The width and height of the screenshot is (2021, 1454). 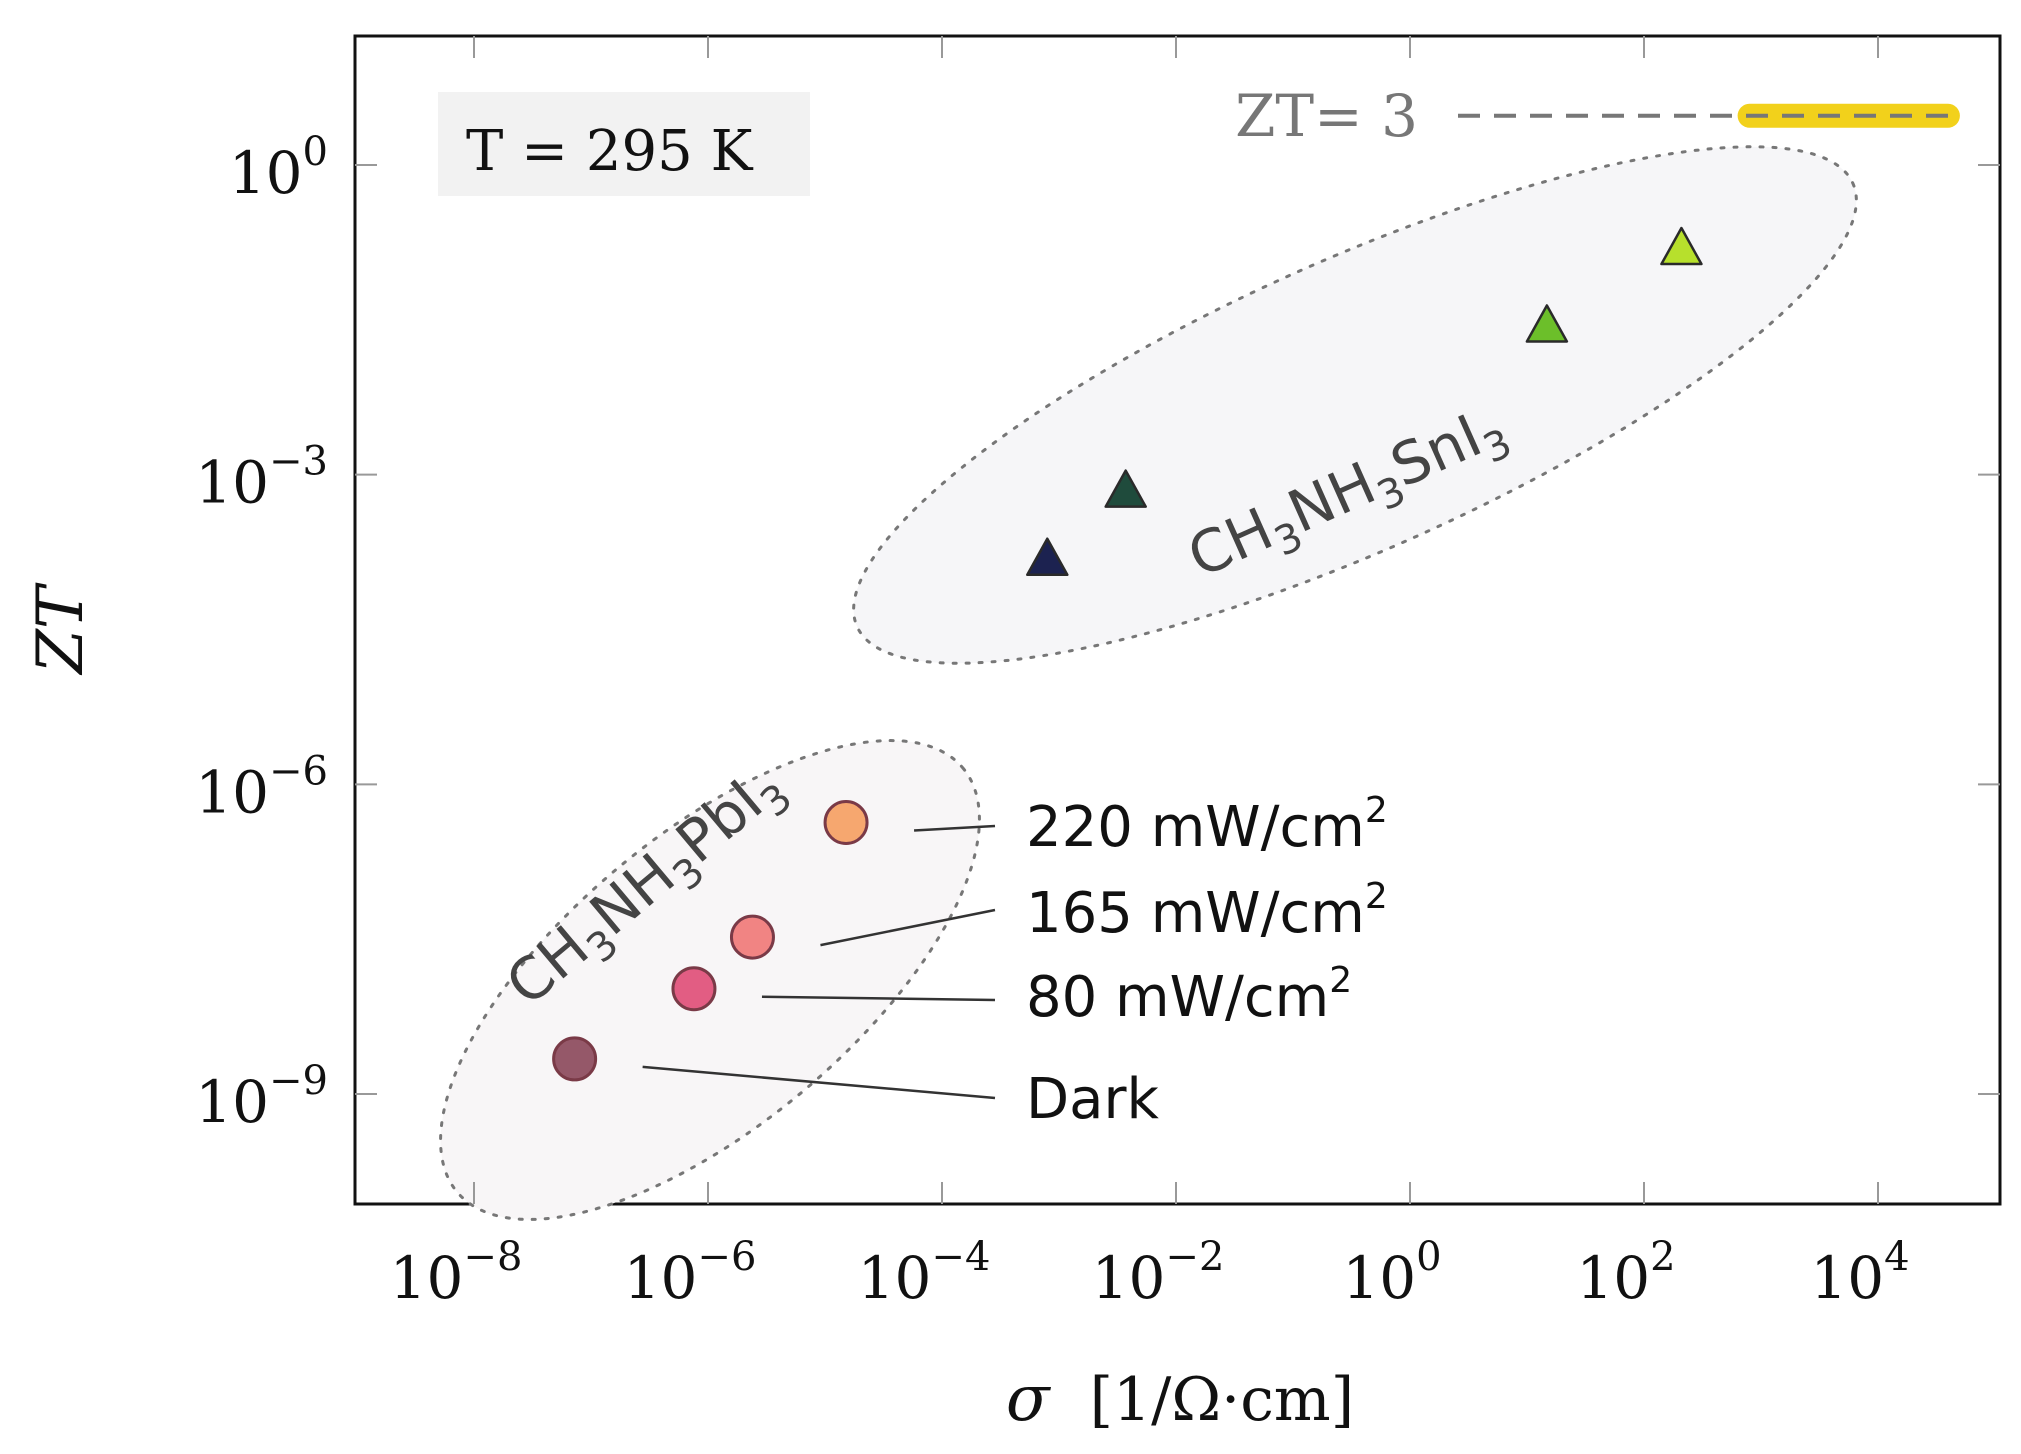 I want to click on reference-line-label: ZT= 3, so click(x=1326, y=116).